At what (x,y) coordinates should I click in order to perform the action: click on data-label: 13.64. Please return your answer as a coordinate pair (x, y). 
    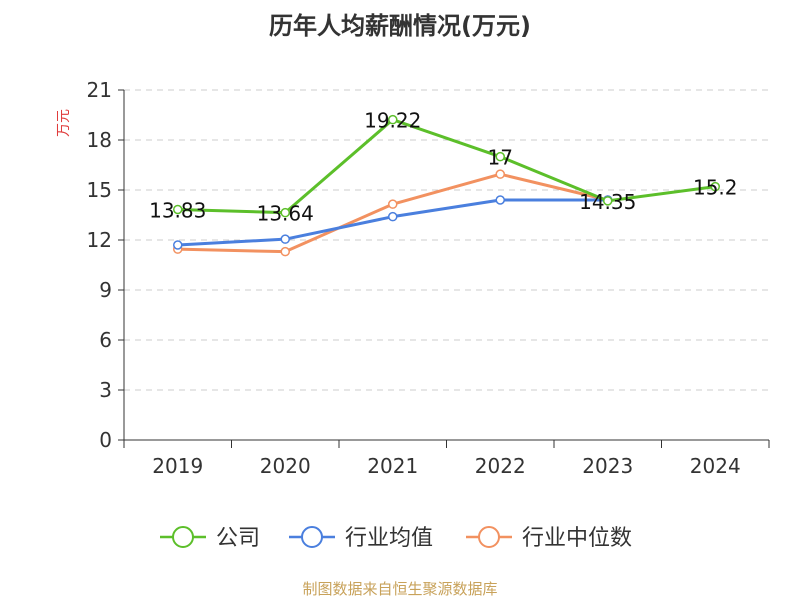
    Looking at the image, I should click on (285, 214).